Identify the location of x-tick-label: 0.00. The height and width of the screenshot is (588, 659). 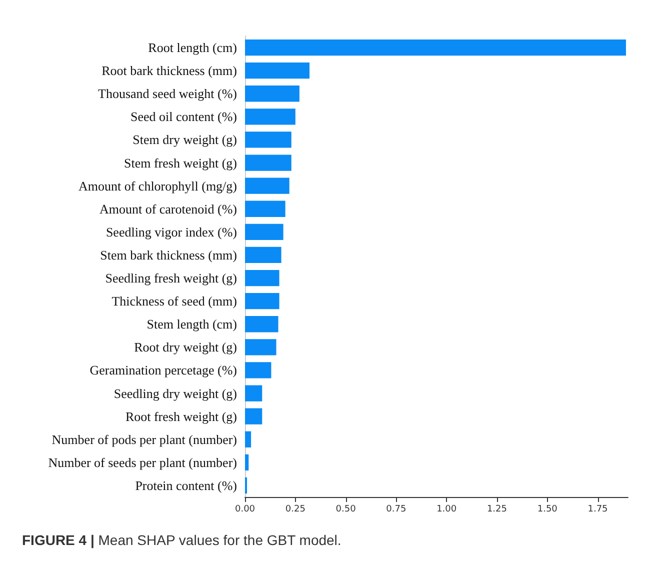
(245, 509).